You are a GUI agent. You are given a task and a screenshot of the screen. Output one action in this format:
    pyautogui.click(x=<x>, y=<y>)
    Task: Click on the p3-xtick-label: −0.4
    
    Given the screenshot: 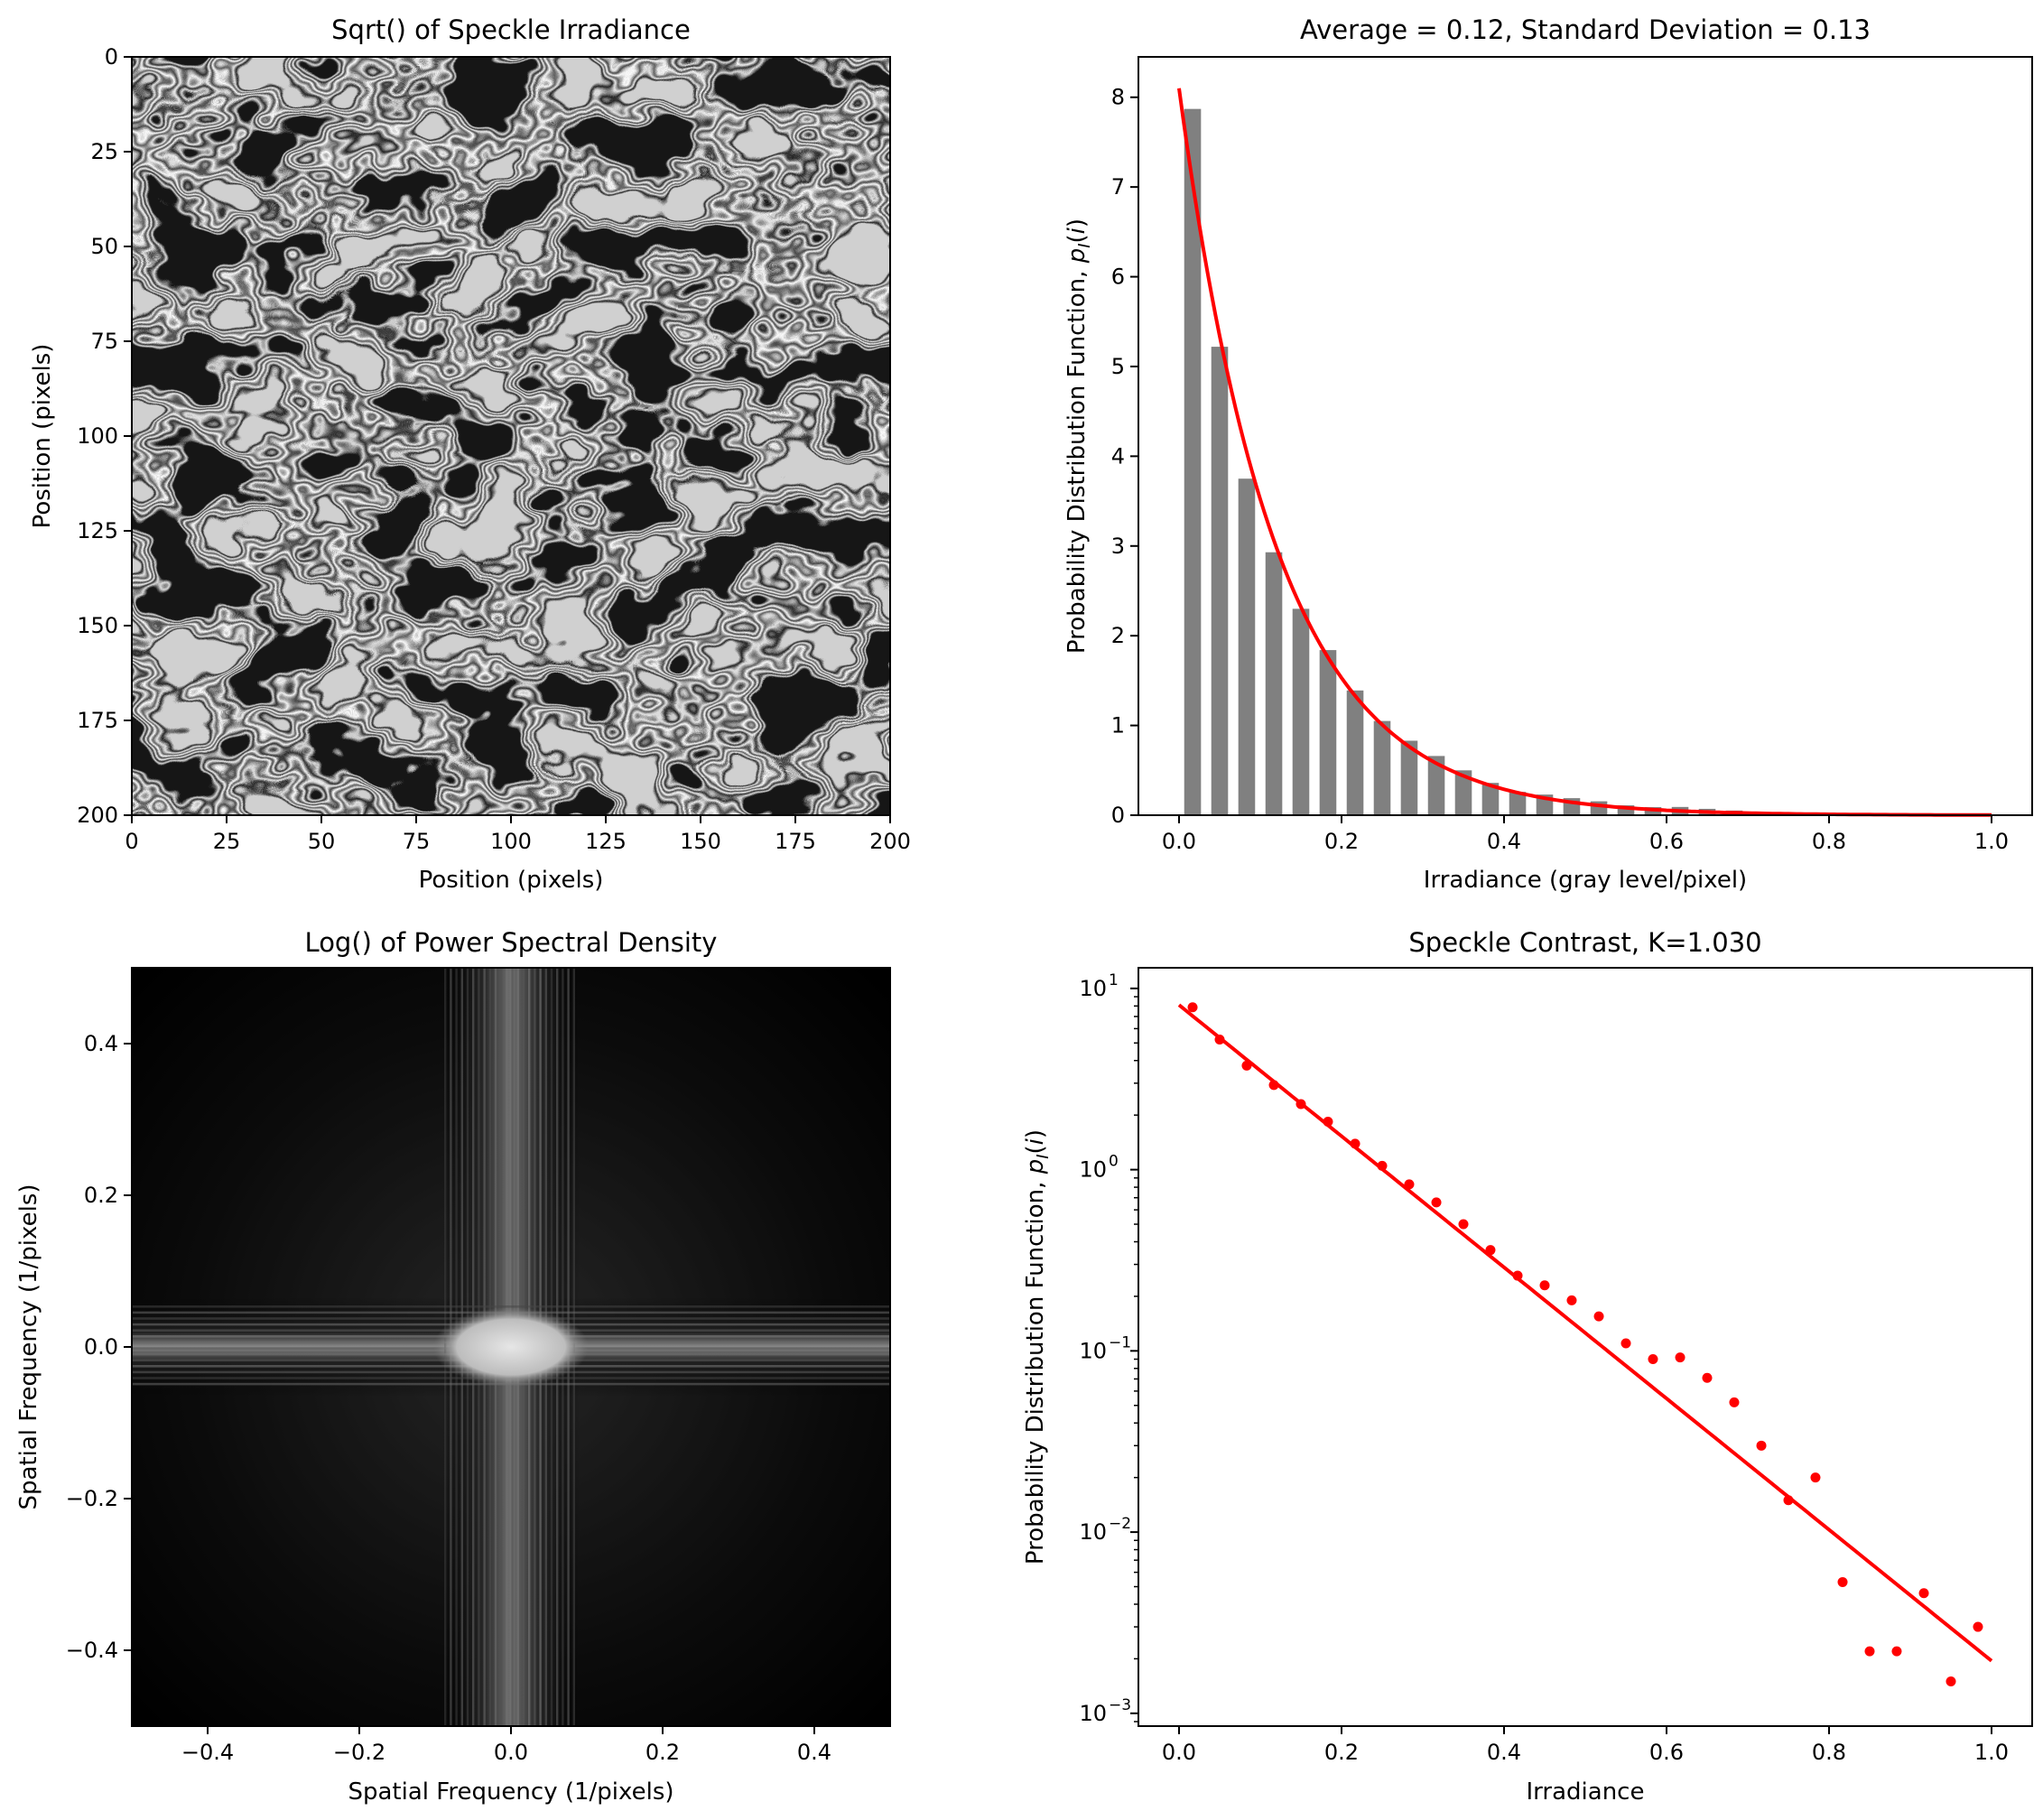 What is the action you would take?
    pyautogui.click(x=207, y=1752)
    